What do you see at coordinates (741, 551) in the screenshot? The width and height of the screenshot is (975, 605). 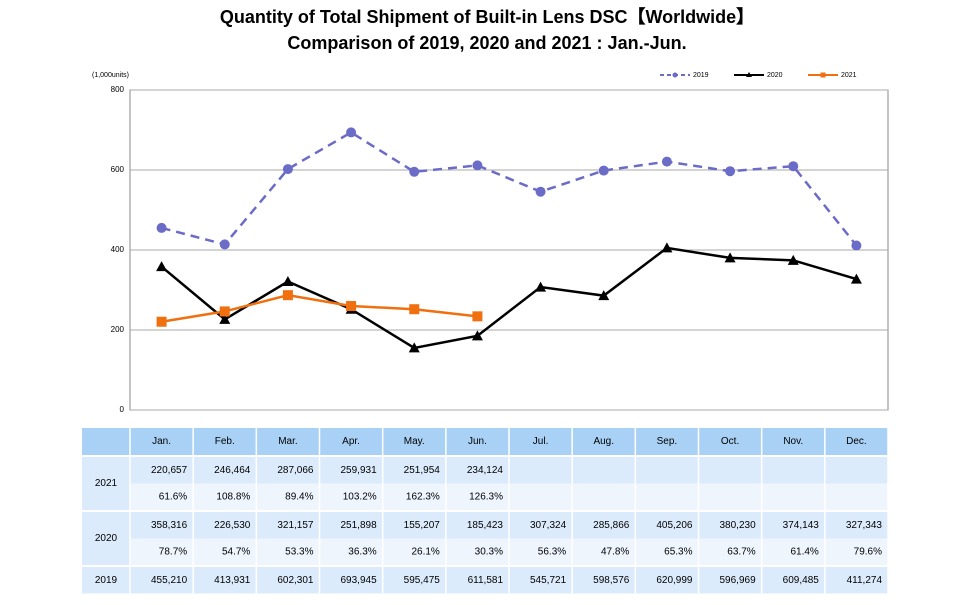 I see `table-cell: 63.7%` at bounding box center [741, 551].